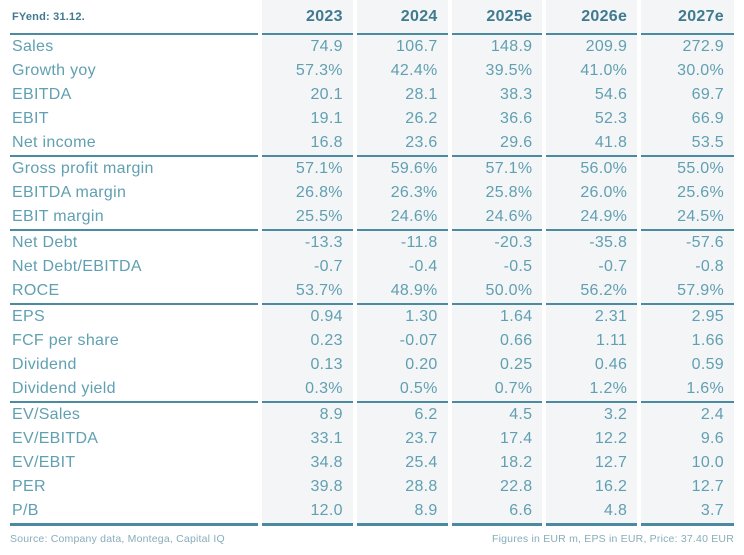 The height and width of the screenshot is (555, 744). I want to click on table-row: Dividend 0.13 0.20 0.25 0.46 0.59, so click(372, 365).